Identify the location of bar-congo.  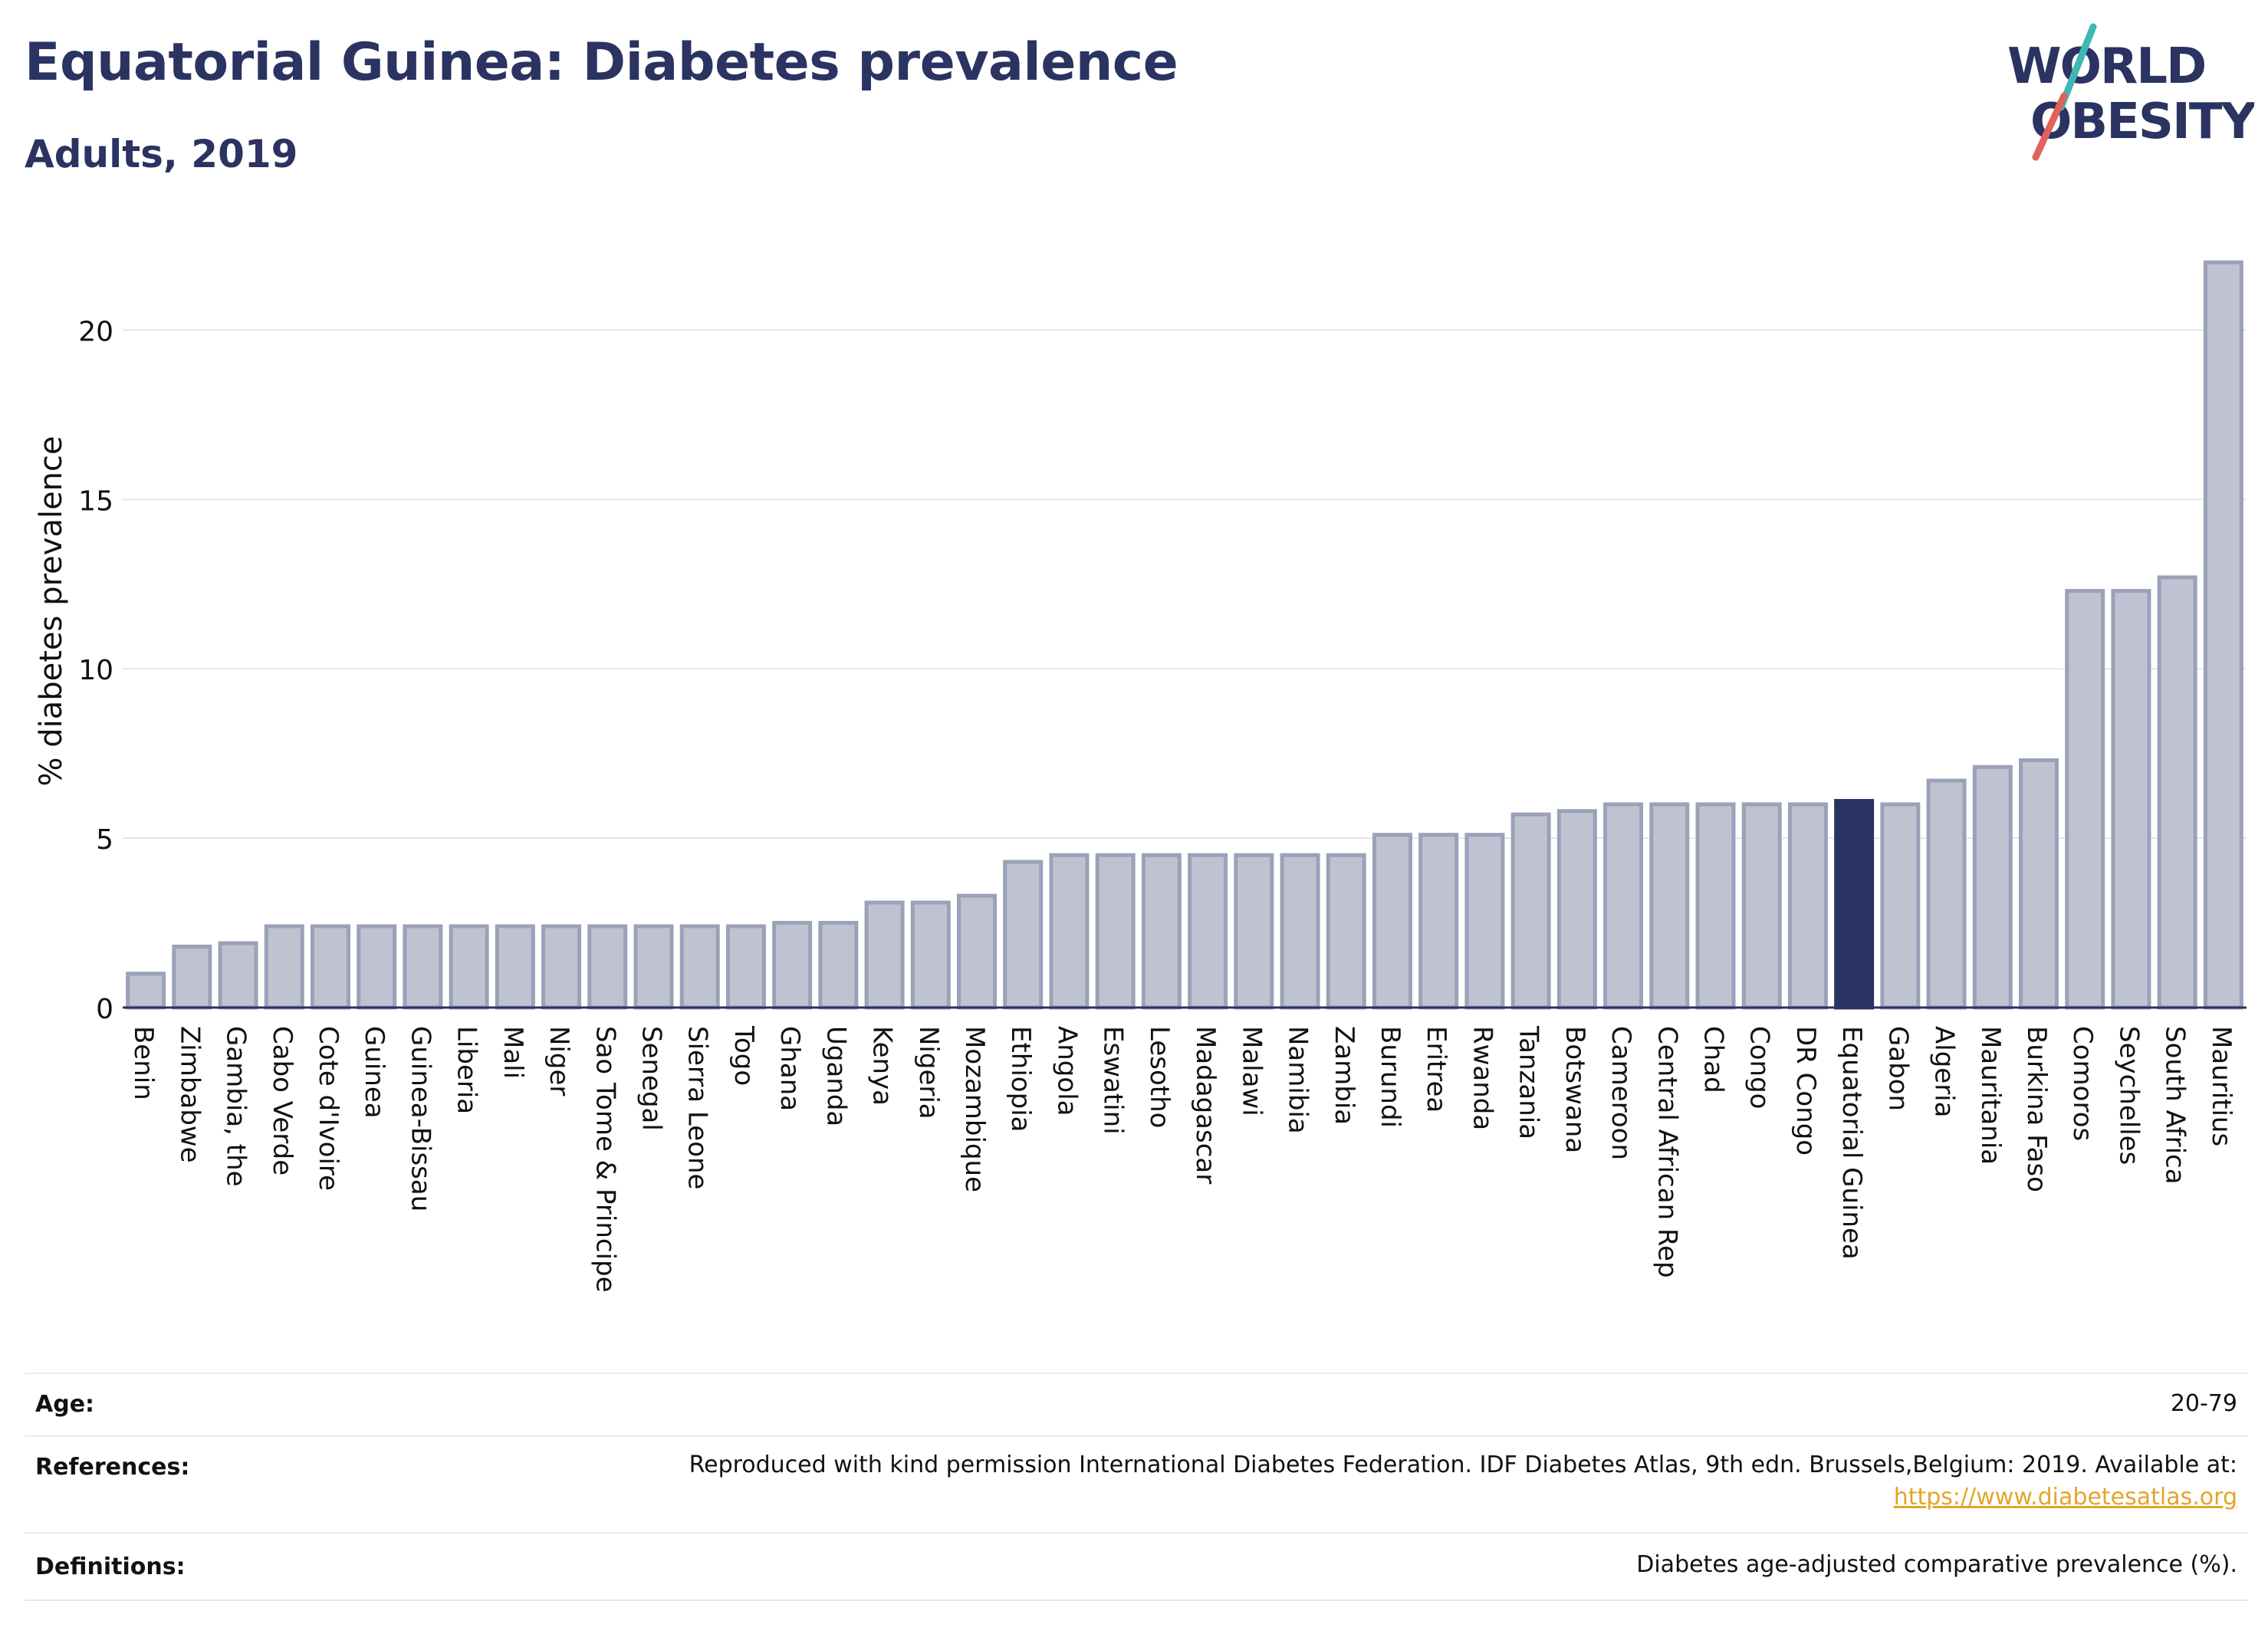
(1761, 906).